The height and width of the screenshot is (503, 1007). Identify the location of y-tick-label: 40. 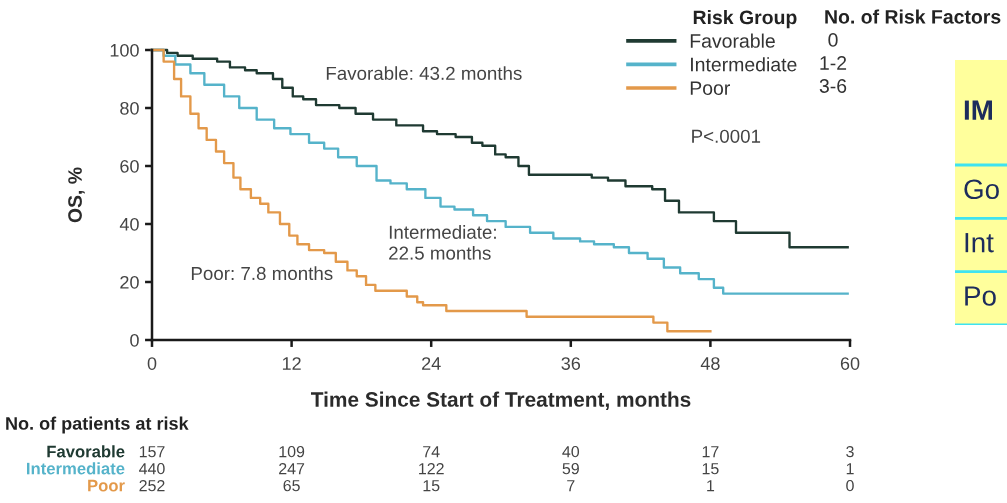
(129, 224).